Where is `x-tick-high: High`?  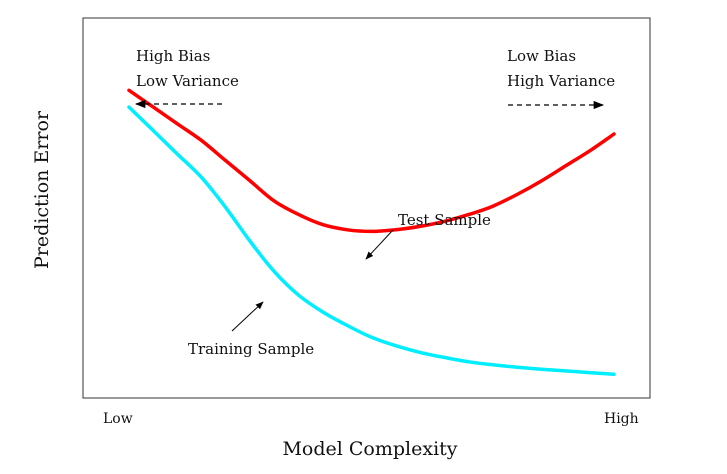 x-tick-high: High is located at coordinates (621, 419).